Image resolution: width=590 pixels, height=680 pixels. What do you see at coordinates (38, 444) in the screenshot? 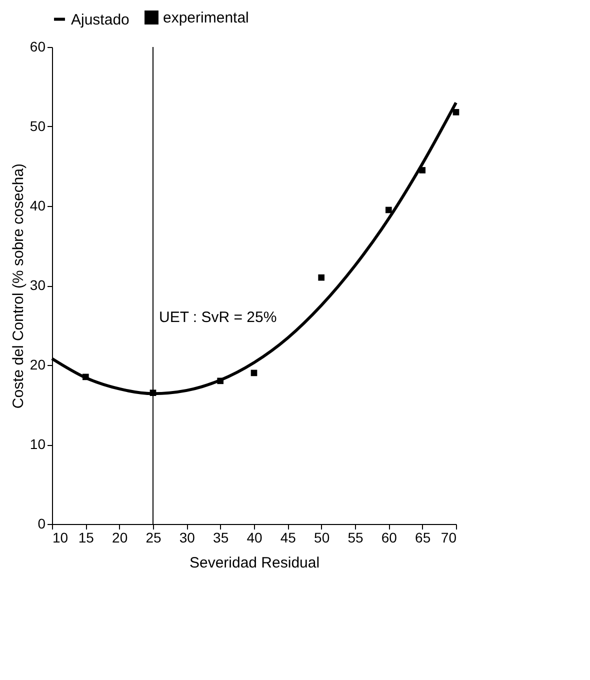
I see `y-tick-label: 10` at bounding box center [38, 444].